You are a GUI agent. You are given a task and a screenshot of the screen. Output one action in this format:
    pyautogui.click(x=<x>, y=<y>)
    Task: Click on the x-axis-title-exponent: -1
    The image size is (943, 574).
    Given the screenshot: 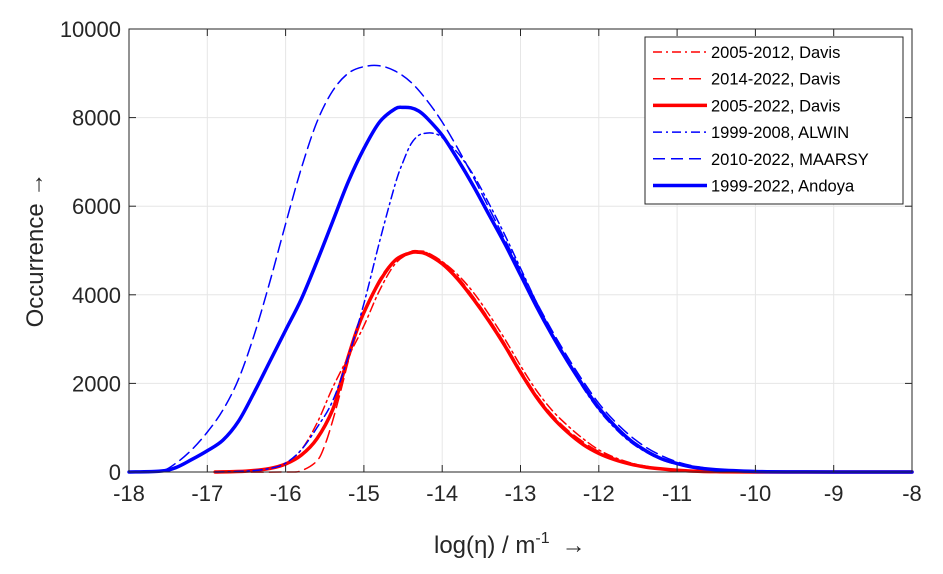 What is the action you would take?
    pyautogui.click(x=542, y=538)
    